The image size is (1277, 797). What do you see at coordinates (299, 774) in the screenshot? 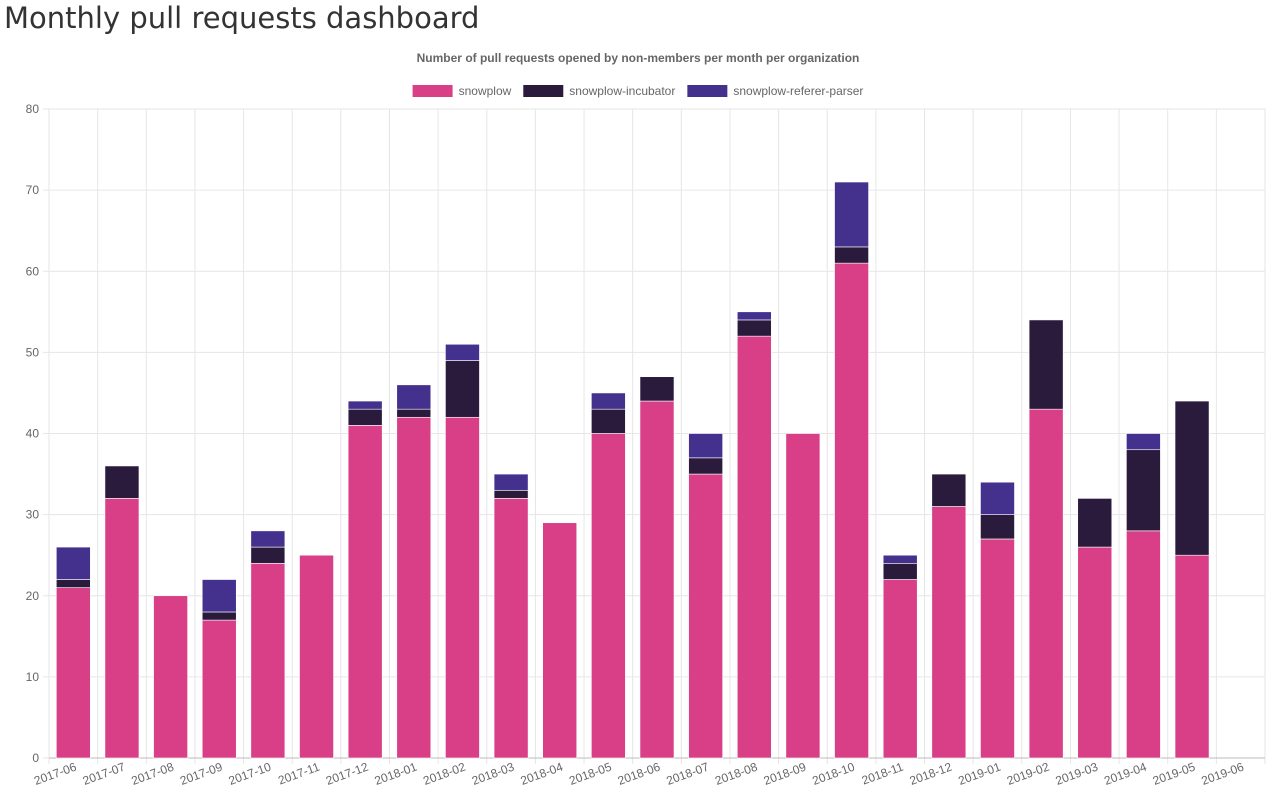
I see `x-tick-label: 2017-11` at bounding box center [299, 774].